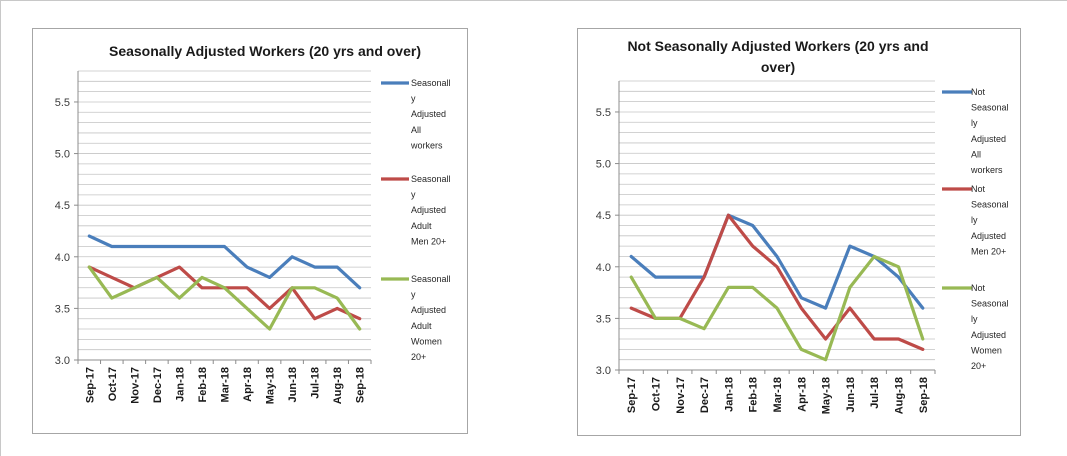 The width and height of the screenshot is (1067, 456). I want to click on left-x-tick-label: Oct-17, so click(113, 384).